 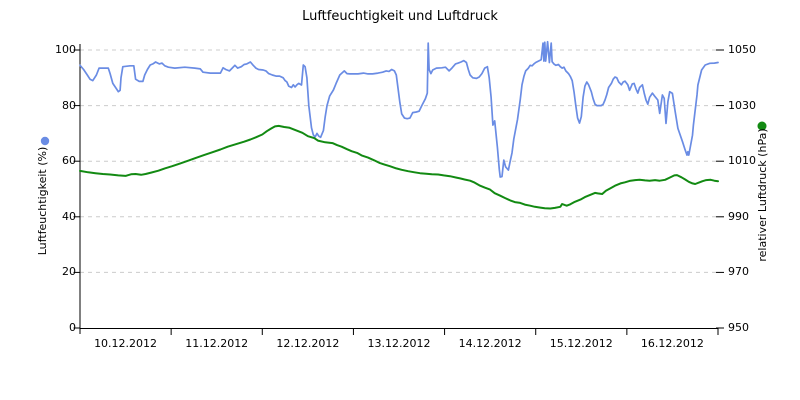 I want to click on x-date-label: 15.12.2012, so click(x=581, y=343).